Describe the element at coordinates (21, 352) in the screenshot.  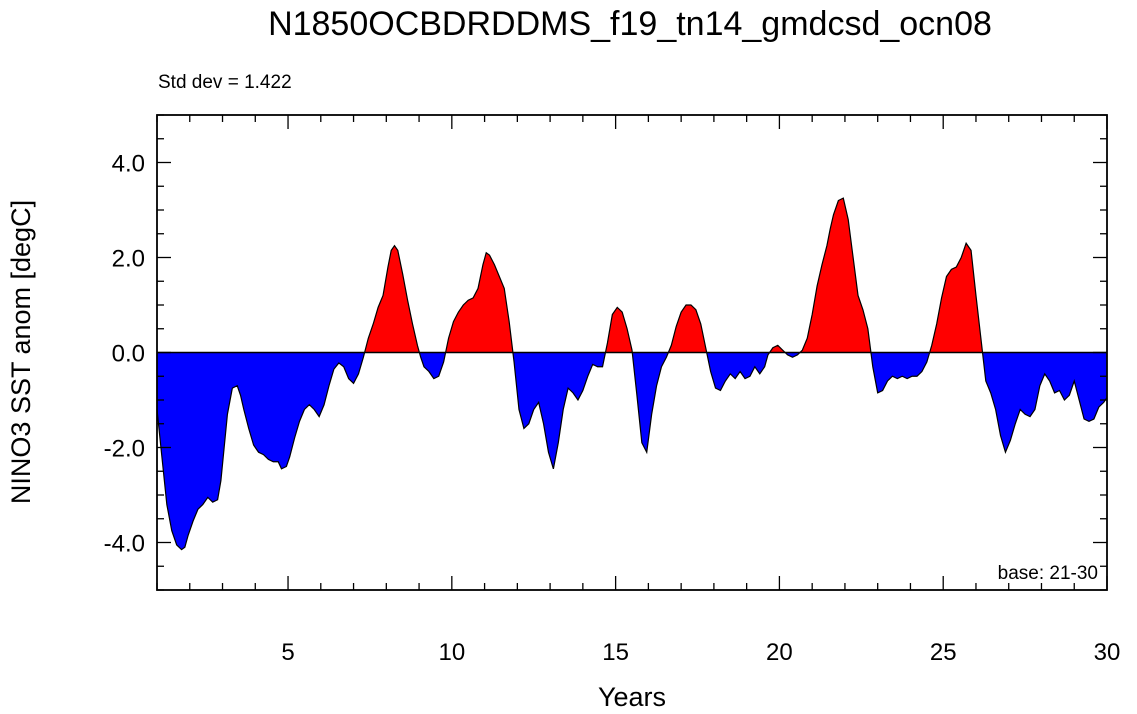
I see `y-axis-label: NINO3 SST anom [degC]` at that location.